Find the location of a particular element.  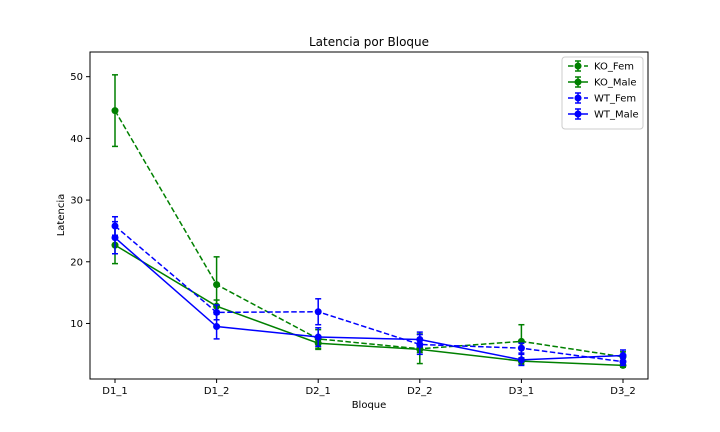

legend: KO_Fem KO_Male WT_Fem WT_Male is located at coordinates (602, 93).